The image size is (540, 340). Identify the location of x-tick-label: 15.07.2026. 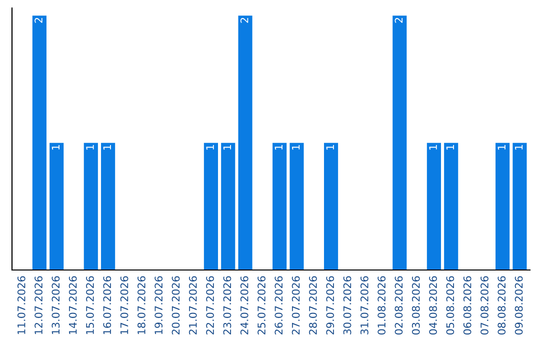
(90, 305).